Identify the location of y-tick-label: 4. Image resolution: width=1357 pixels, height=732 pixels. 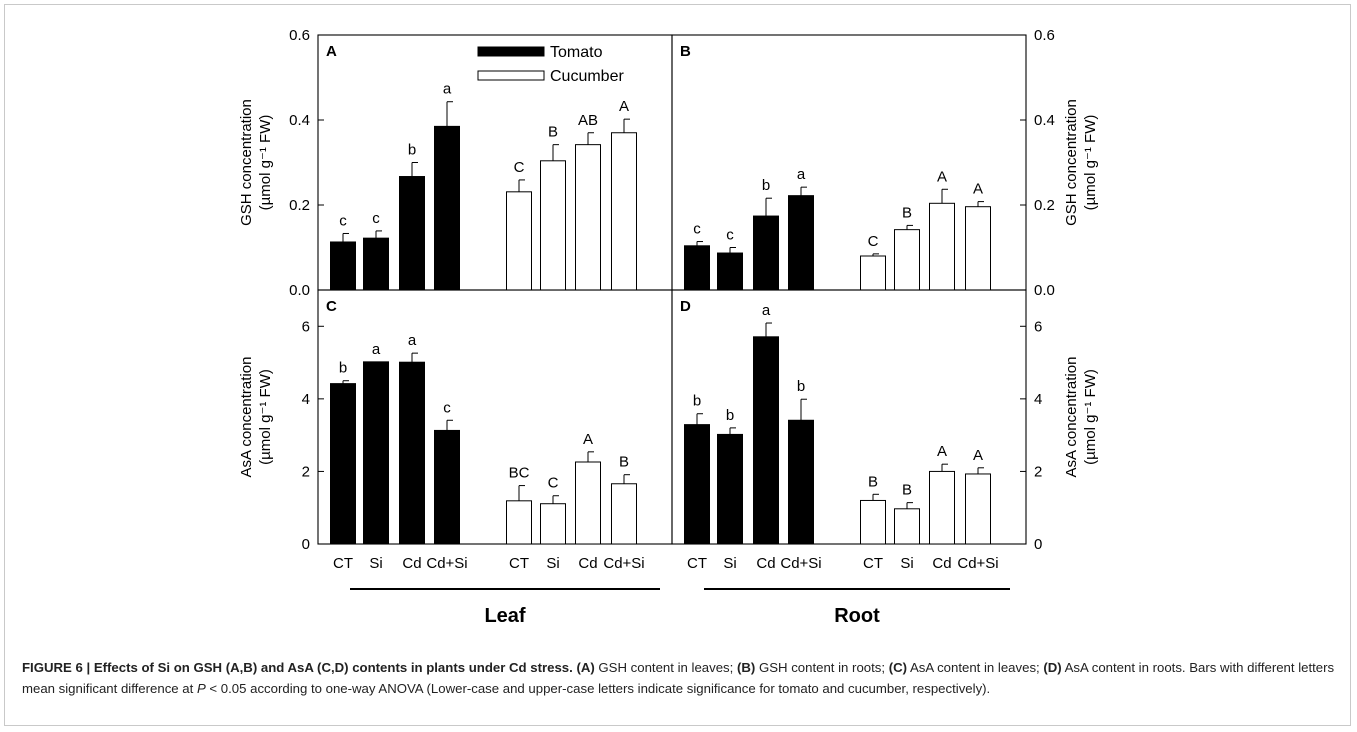
(1038, 399).